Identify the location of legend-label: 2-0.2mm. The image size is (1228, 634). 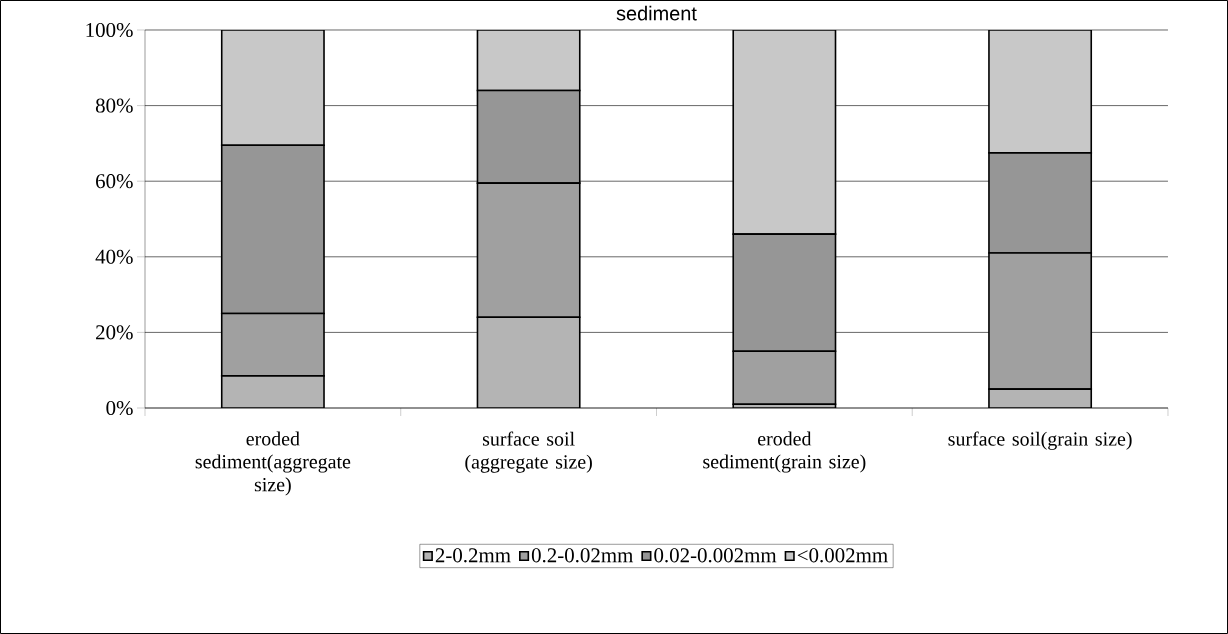
(473, 555).